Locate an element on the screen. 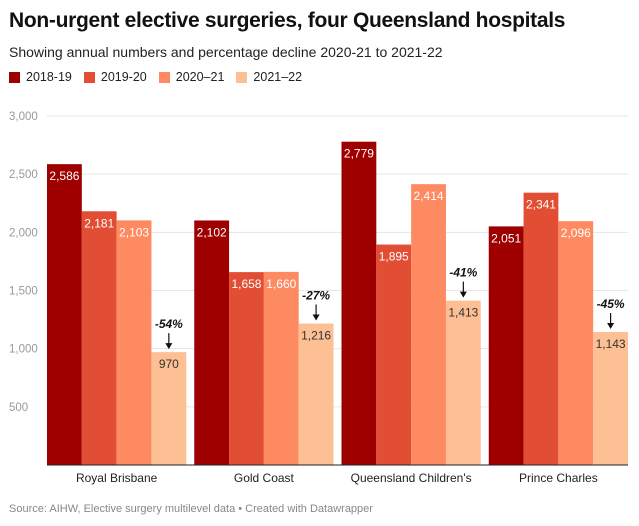  legend-item: 2019-20 is located at coordinates (115, 77).